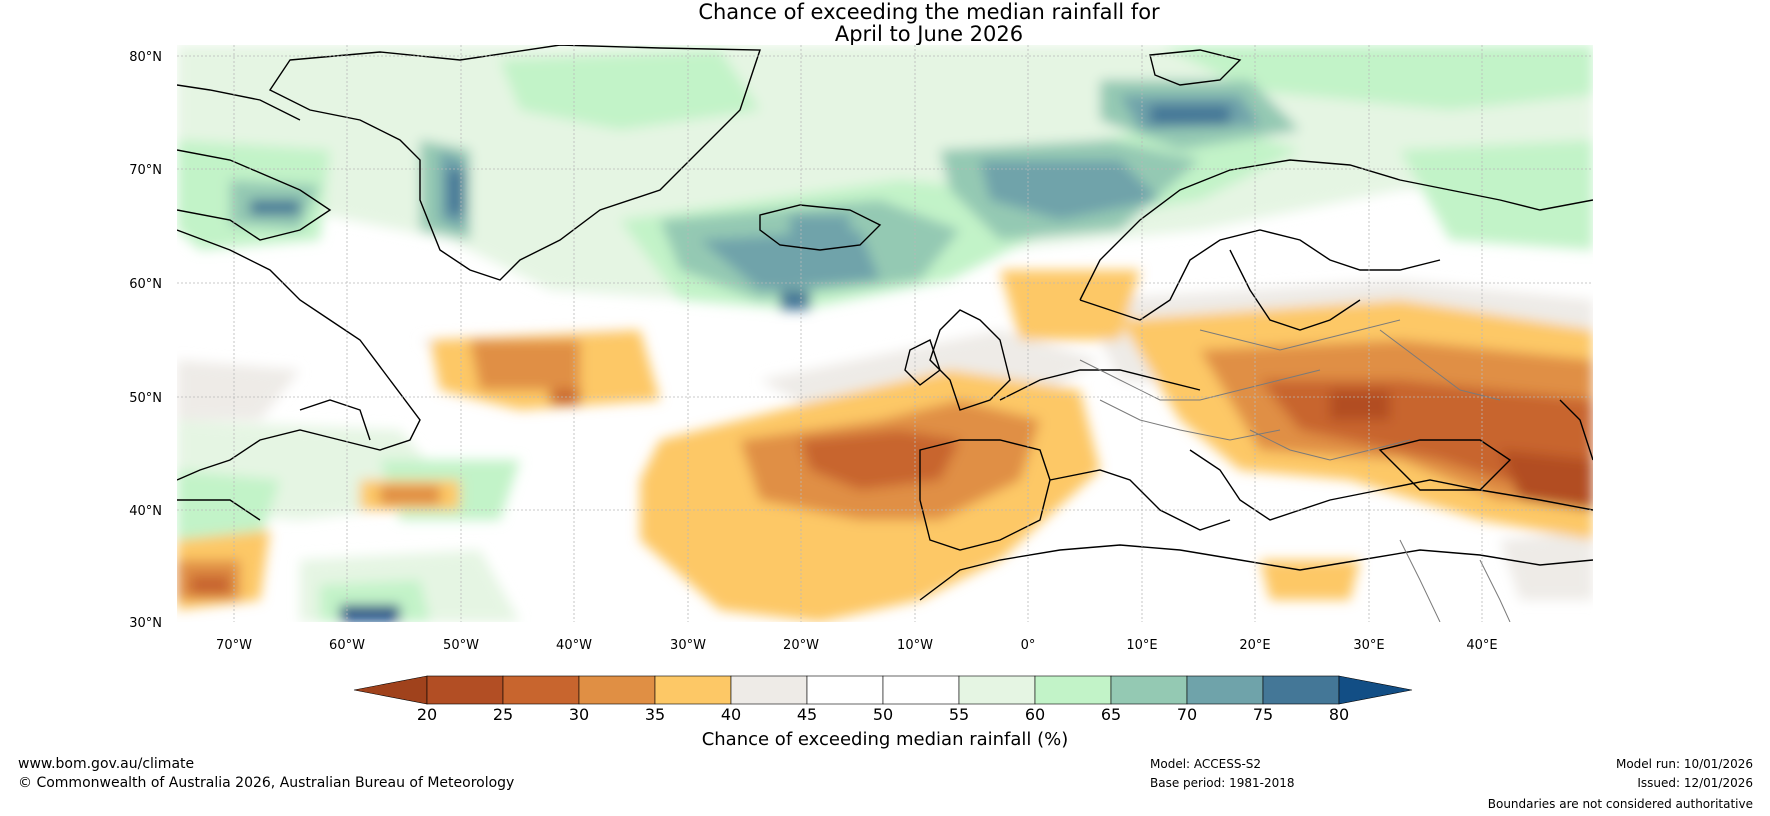  Describe the element at coordinates (574, 645) in the screenshot. I see `lon-label: 40°W` at that location.